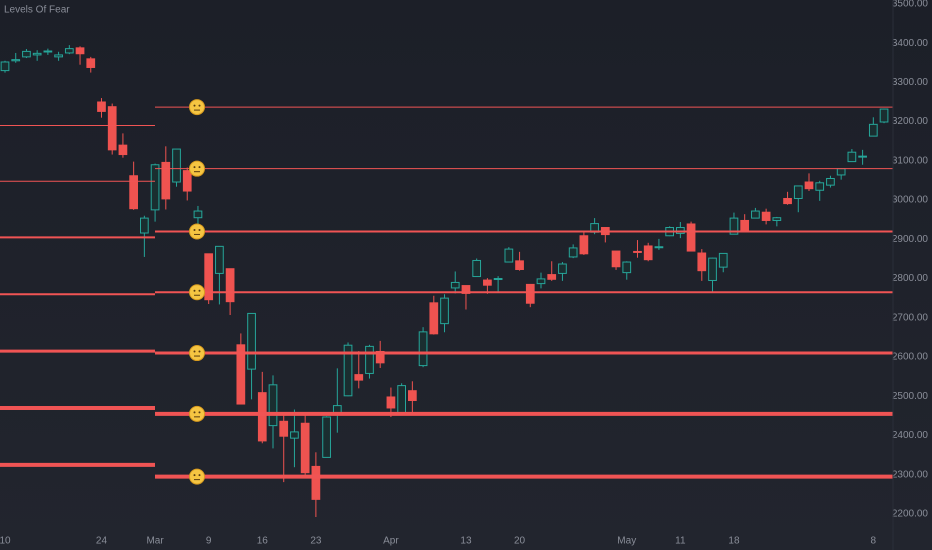 This screenshot has width=932, height=550. Describe the element at coordinates (391, 541) in the screenshot. I see `x-tick-label: Apr` at that location.